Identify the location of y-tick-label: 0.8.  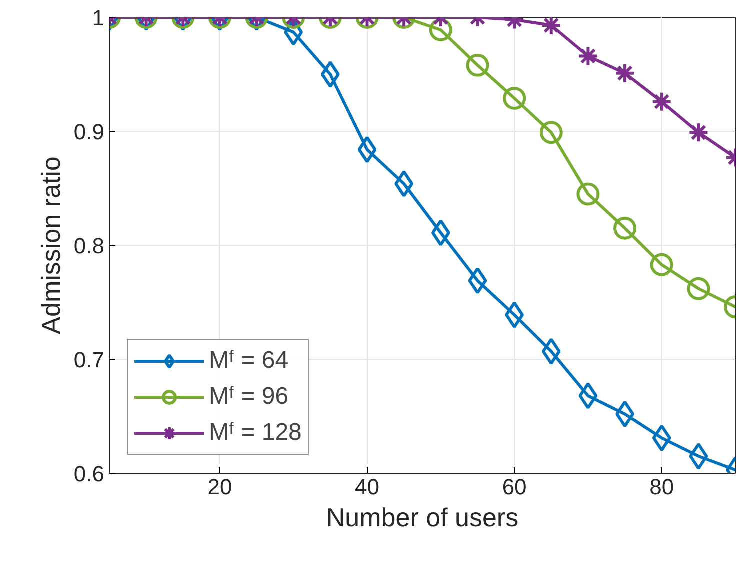
(89, 246).